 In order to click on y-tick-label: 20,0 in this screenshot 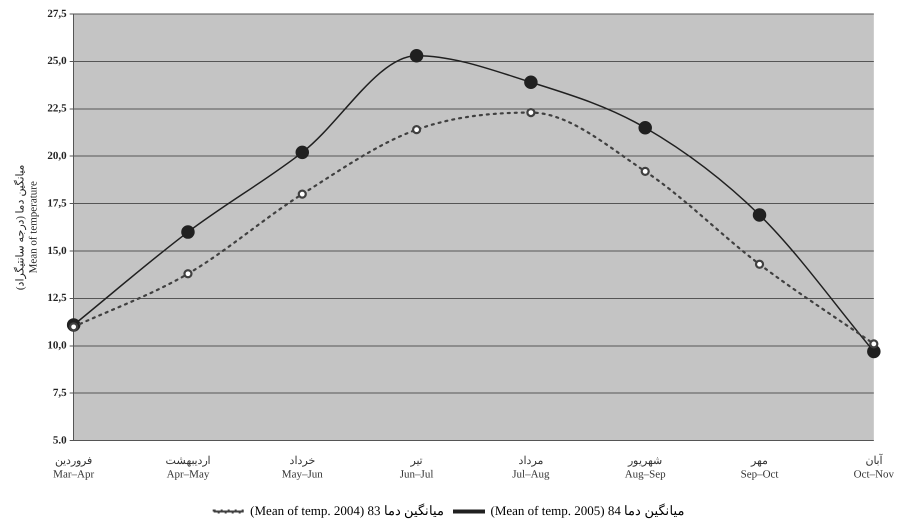, I will do `click(57, 156)`.